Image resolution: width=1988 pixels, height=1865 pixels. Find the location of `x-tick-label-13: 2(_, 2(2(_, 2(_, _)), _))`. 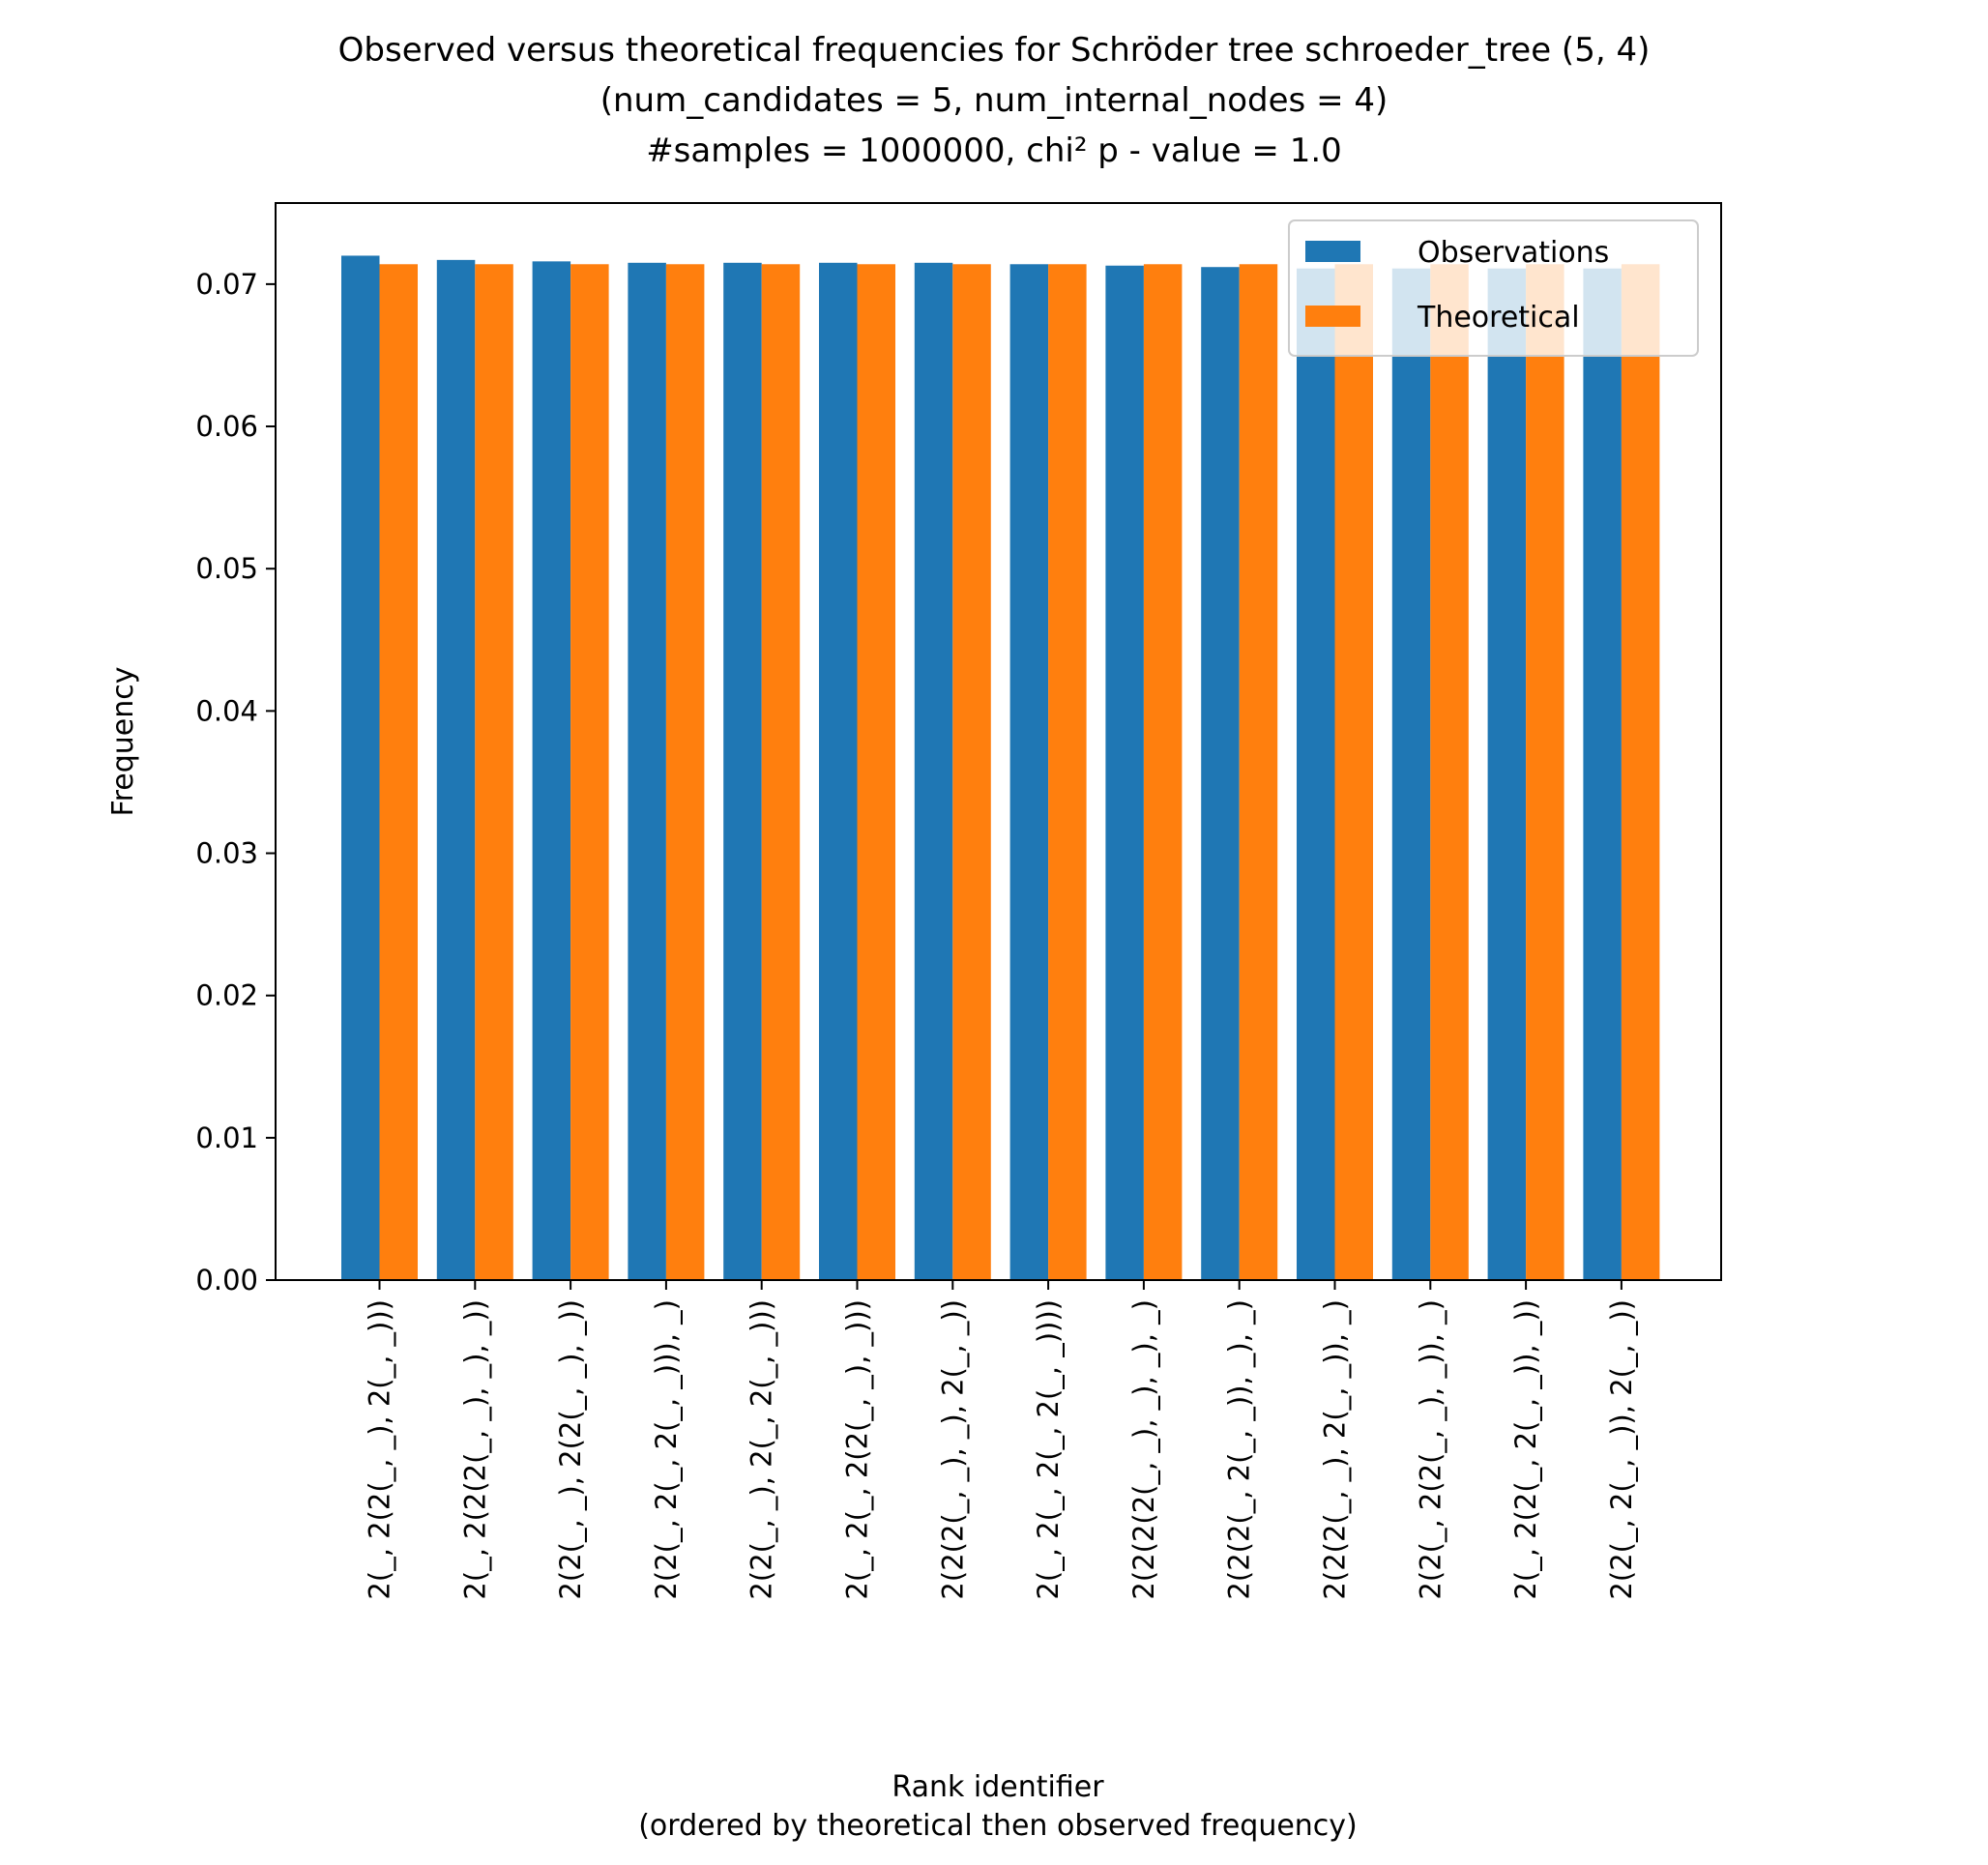

x-tick-label-13: 2(_, 2(2(_, 2(_, _)), _)) is located at coordinates (1525, 1449).